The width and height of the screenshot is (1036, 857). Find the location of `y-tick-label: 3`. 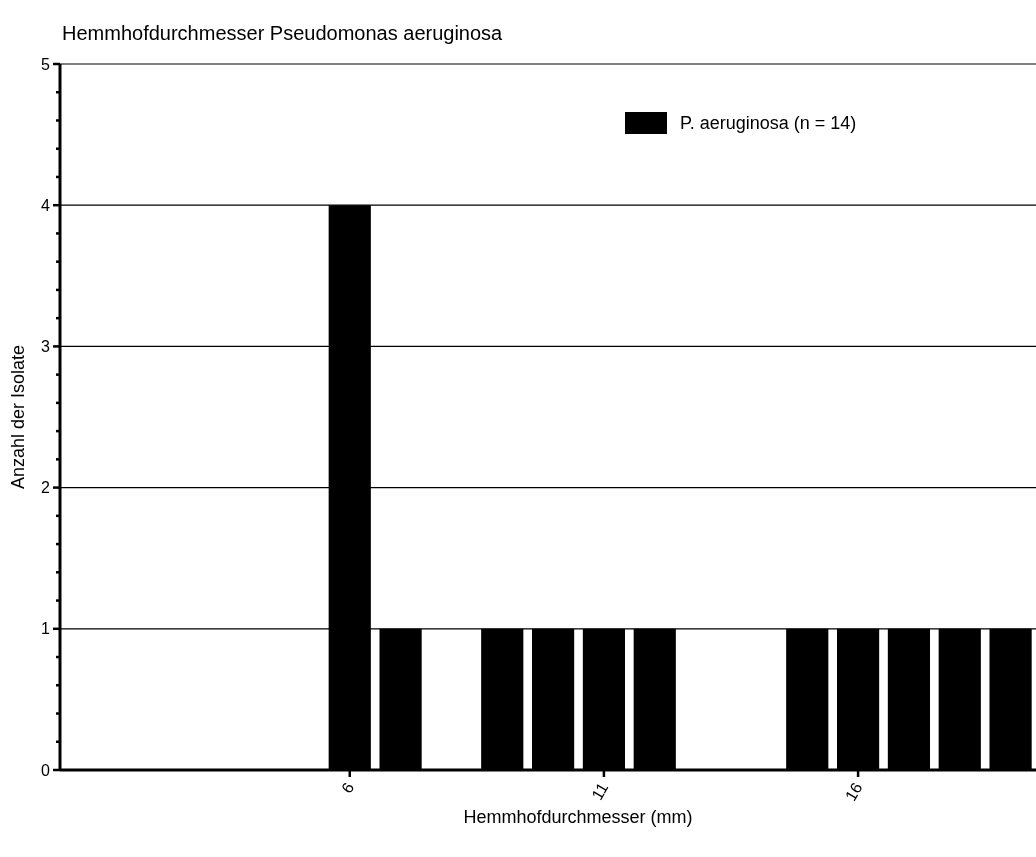

y-tick-label: 3 is located at coordinates (46, 346).